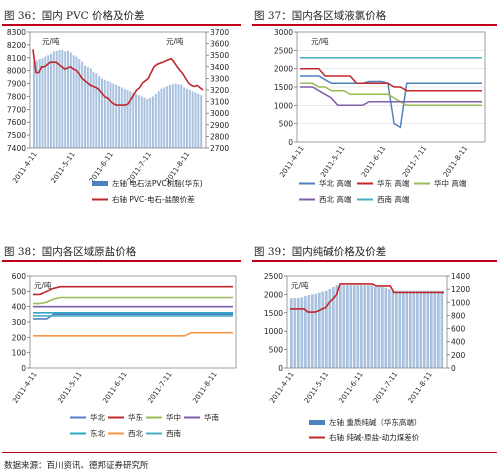  What do you see at coordinates (458, 355) in the screenshot?
I see `y2-tick-label: 200` at bounding box center [458, 355].